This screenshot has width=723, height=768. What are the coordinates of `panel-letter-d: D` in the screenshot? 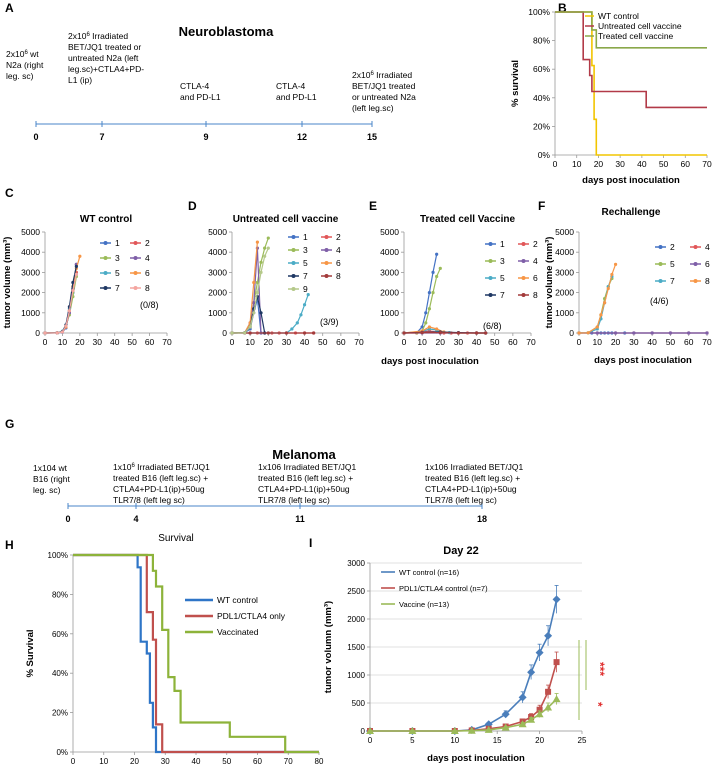 It's located at (192, 206).